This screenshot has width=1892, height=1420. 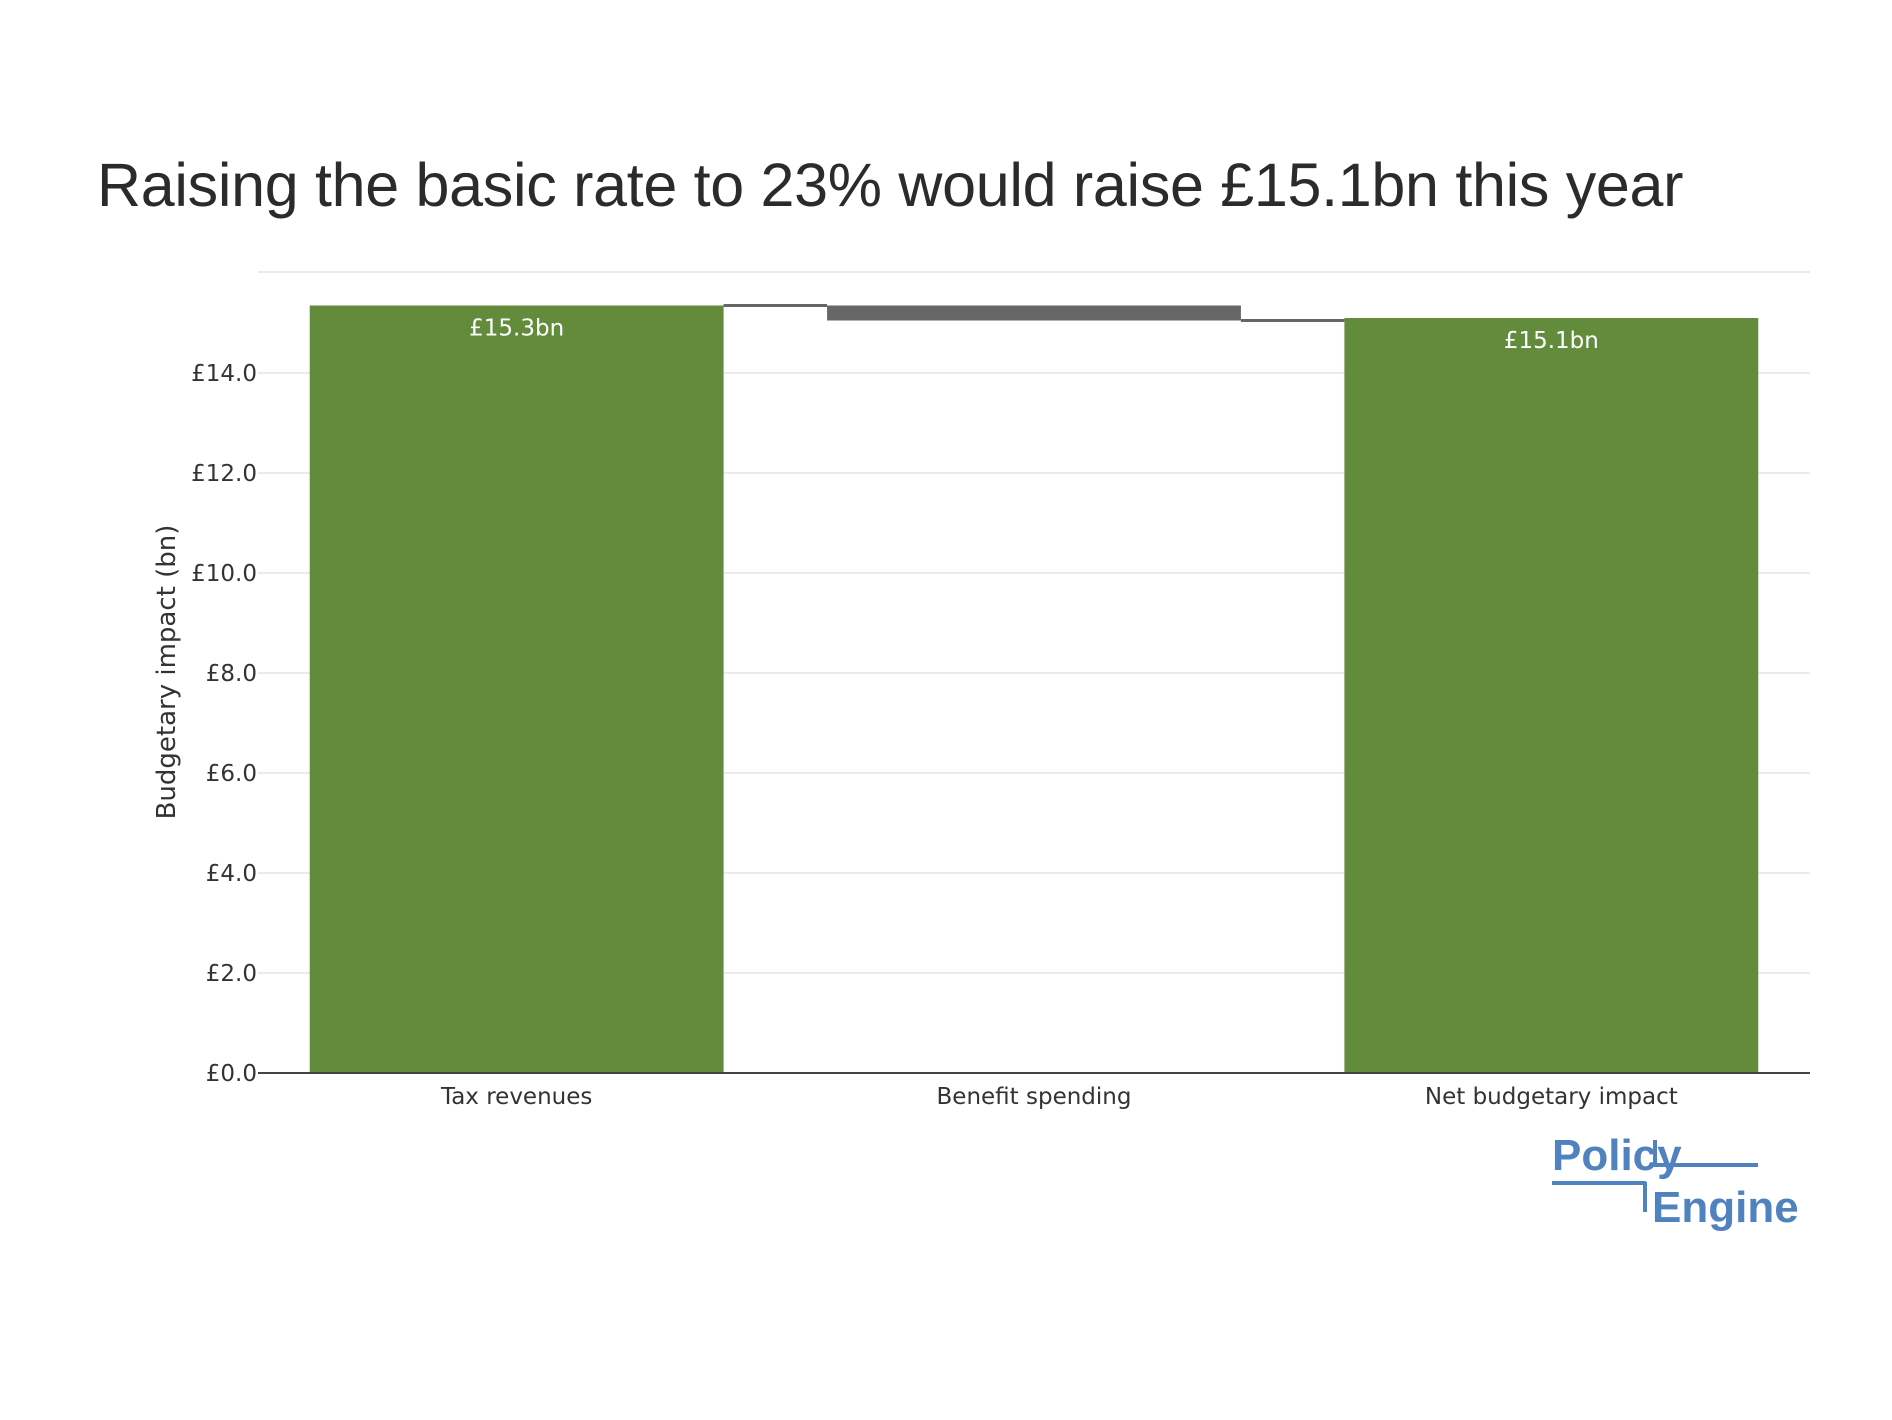 I want to click on x-category-label: Net budgetary impact, so click(x=1551, y=1097).